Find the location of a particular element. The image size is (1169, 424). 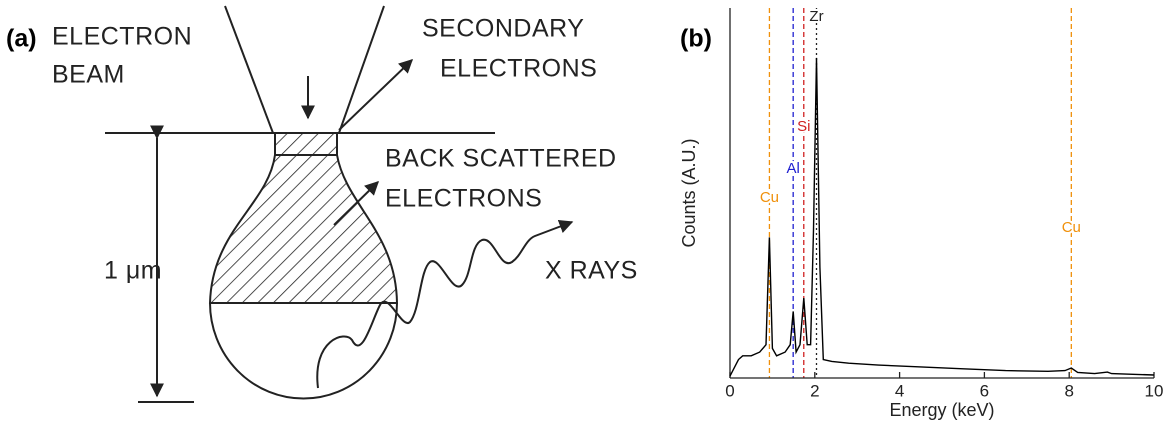

x-axis-label: Energy (keV) is located at coordinates (941, 410).